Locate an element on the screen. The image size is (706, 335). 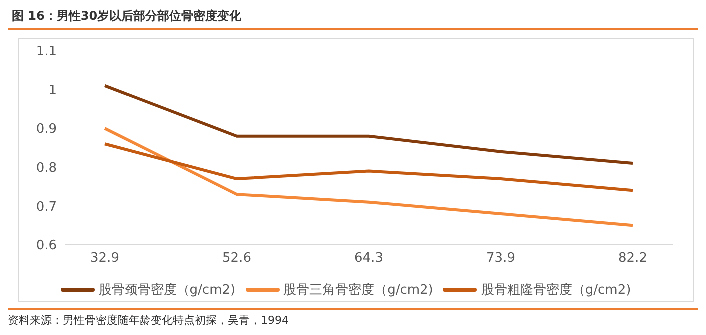
legend-label: 股骨颈骨密度（g/cm2) is located at coordinates (167, 290).